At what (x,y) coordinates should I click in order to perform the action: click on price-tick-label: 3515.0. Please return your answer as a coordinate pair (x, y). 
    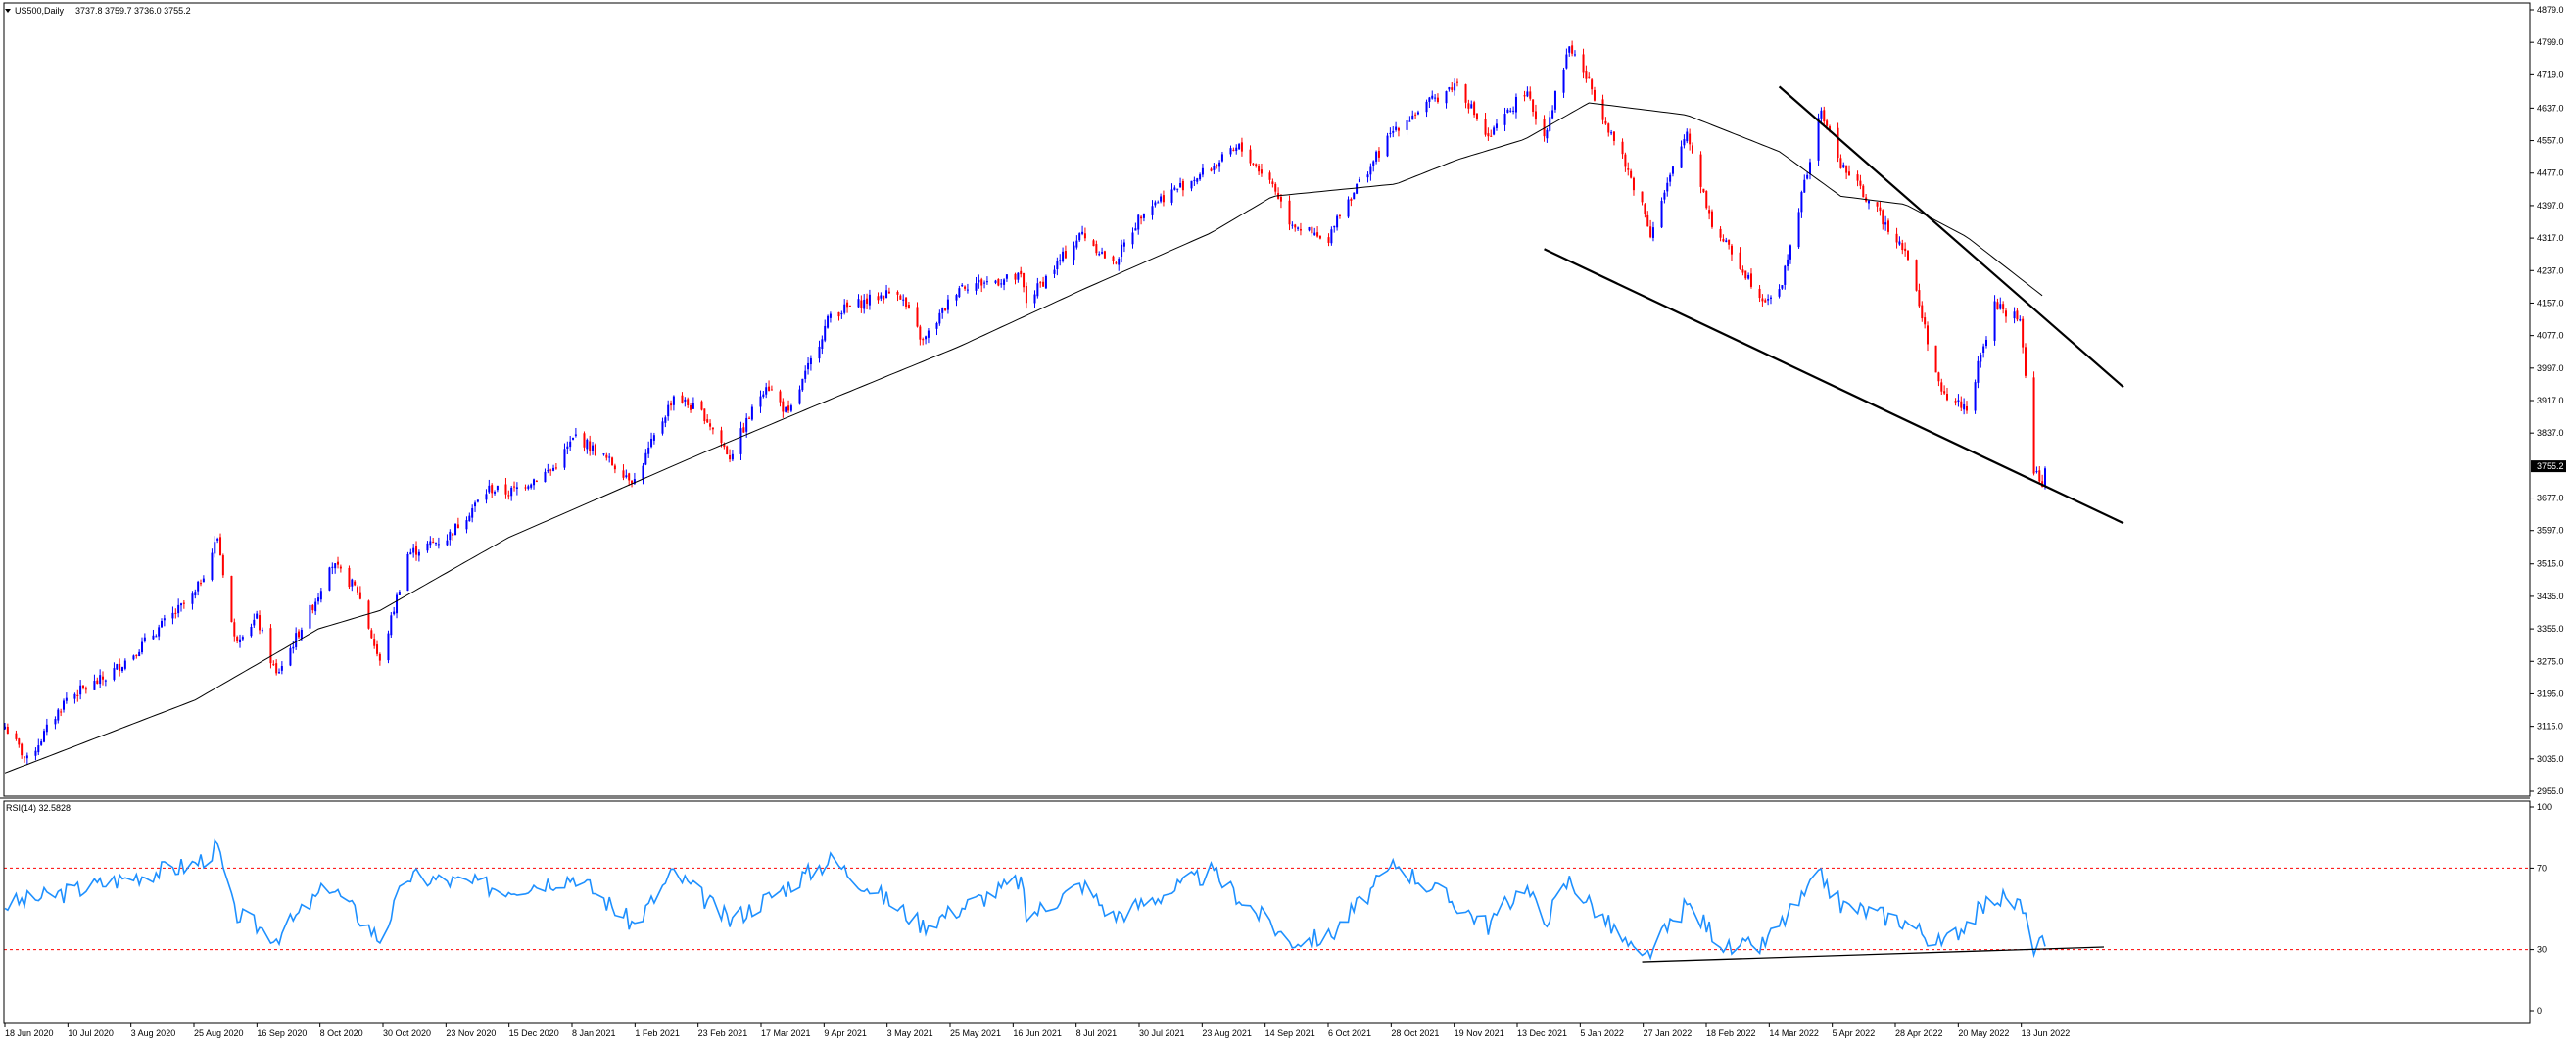
    Looking at the image, I should click on (2551, 564).